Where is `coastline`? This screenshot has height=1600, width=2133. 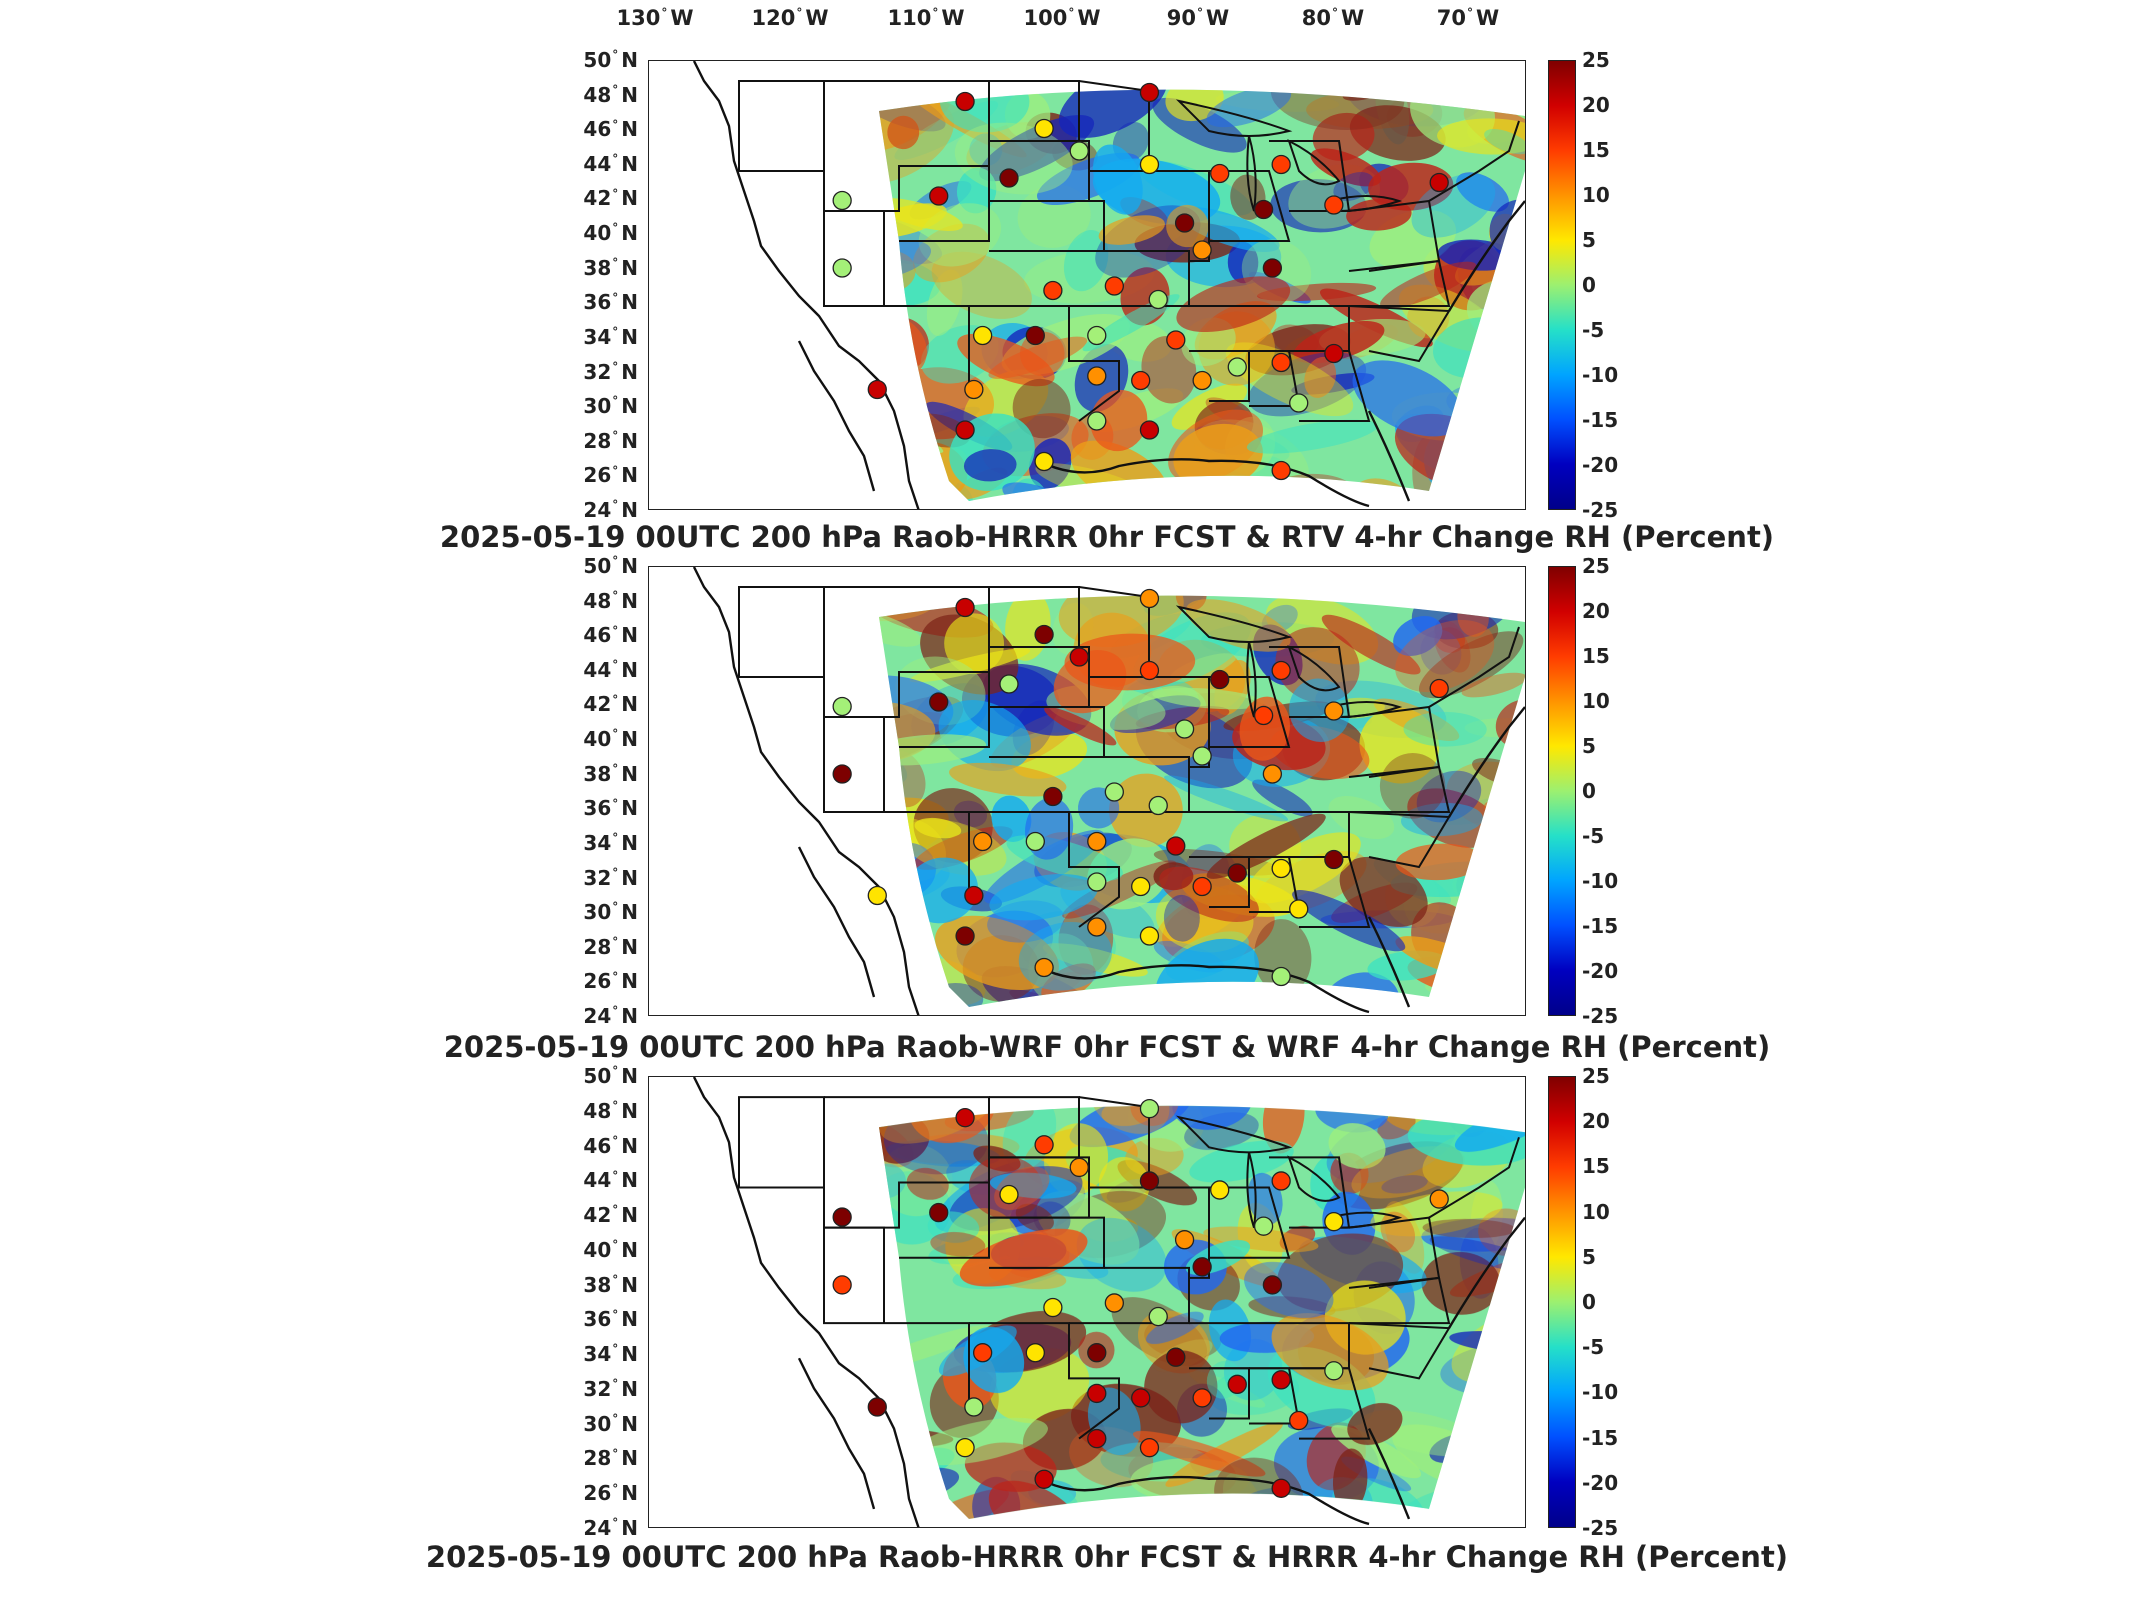 coastline is located at coordinates (1108, 285).